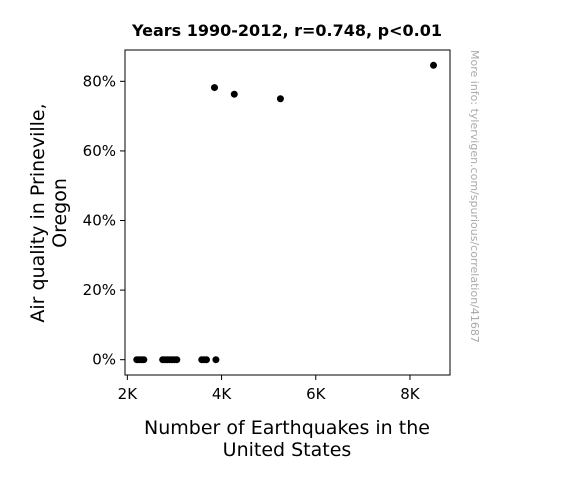  What do you see at coordinates (104, 360) in the screenshot?
I see `y-tick-label: 0%` at bounding box center [104, 360].